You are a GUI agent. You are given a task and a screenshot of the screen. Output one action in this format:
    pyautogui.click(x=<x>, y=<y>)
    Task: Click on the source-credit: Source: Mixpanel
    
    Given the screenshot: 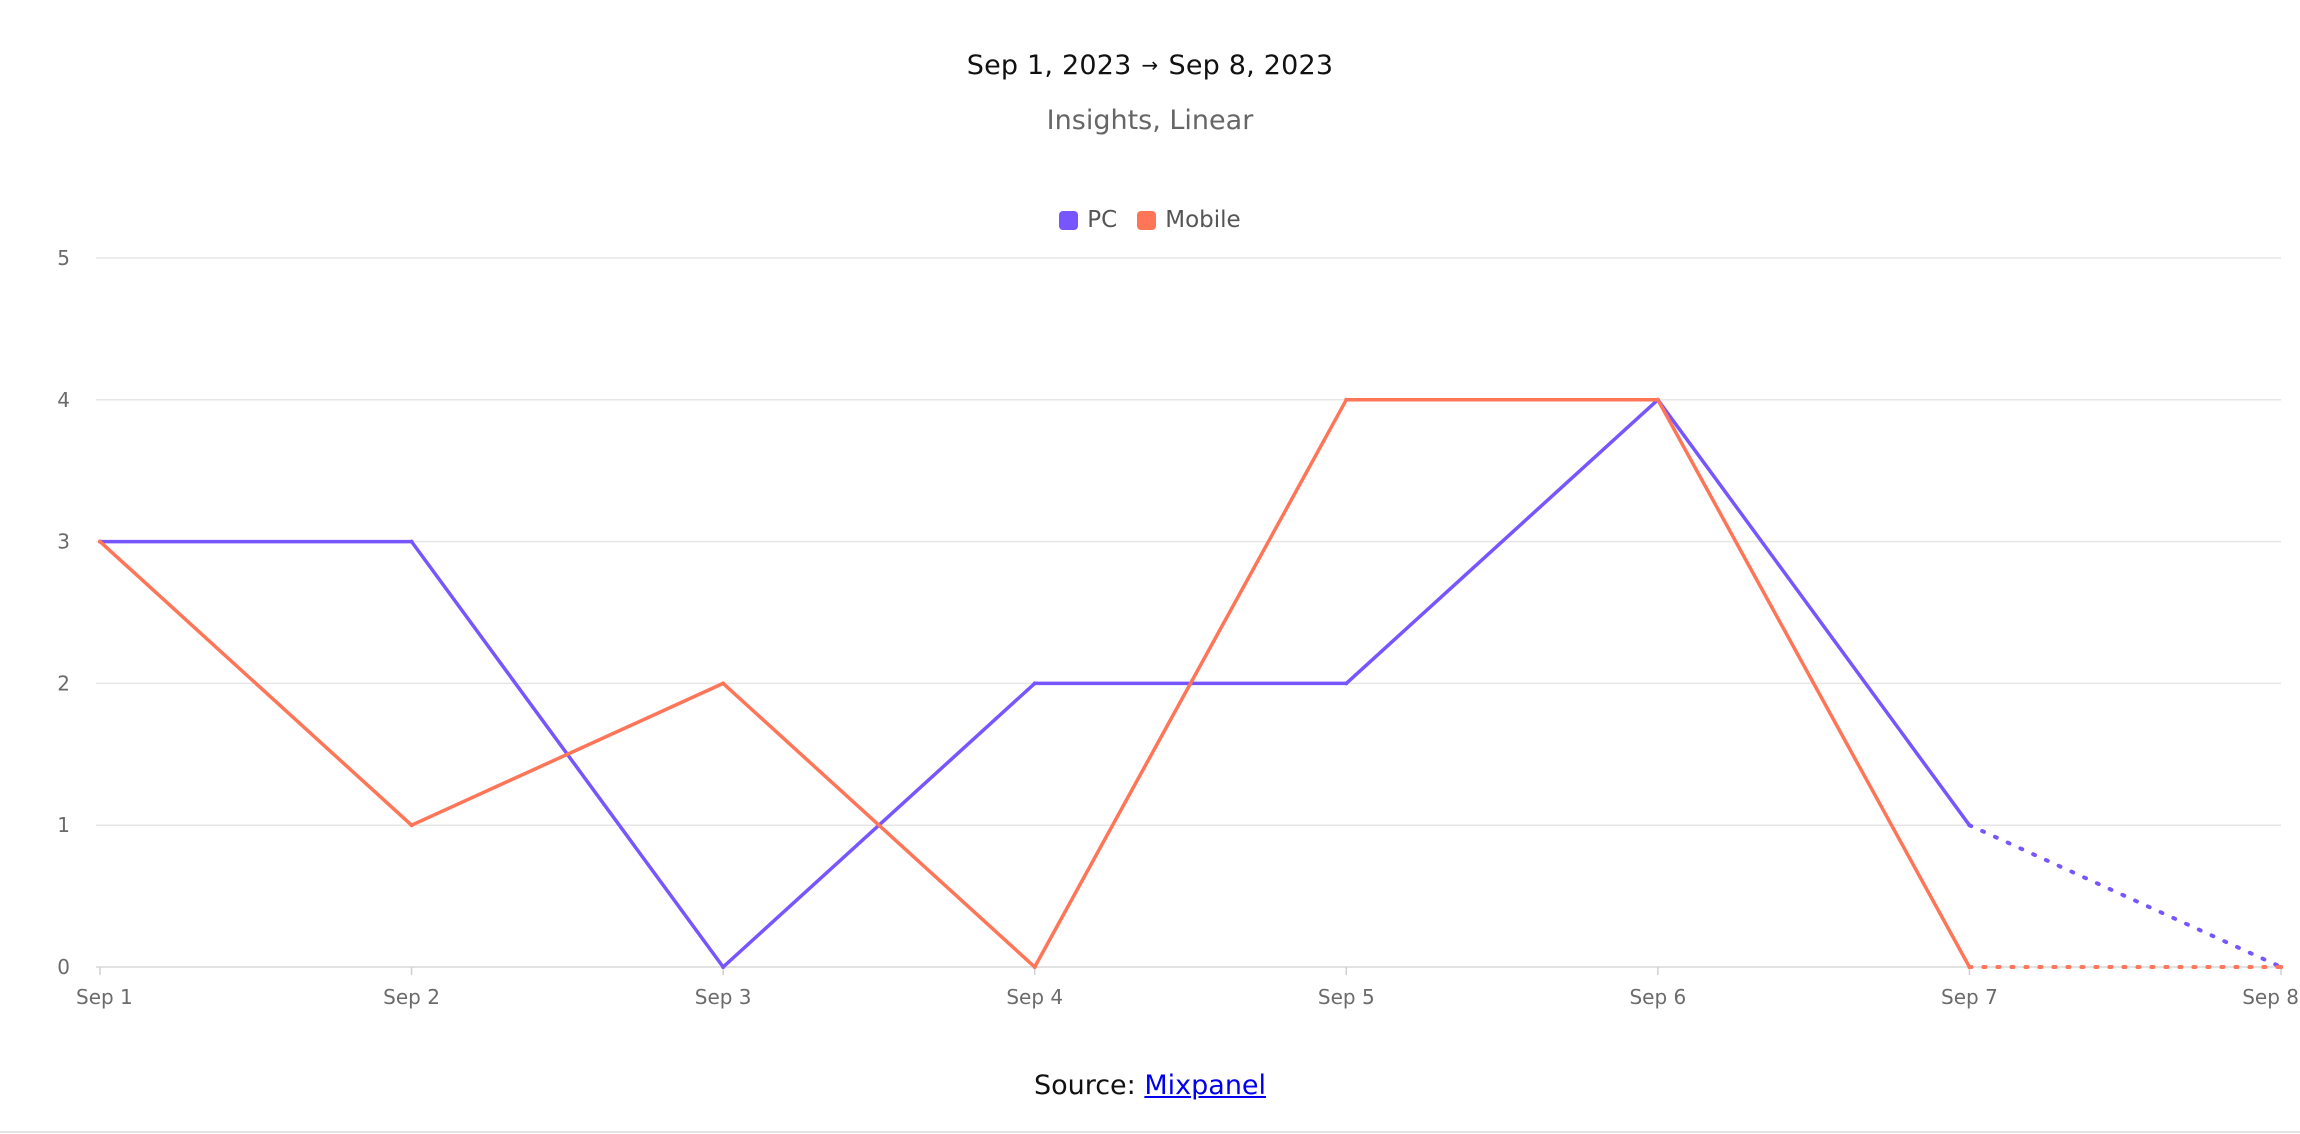 What is the action you would take?
    pyautogui.click(x=1150, y=1085)
    